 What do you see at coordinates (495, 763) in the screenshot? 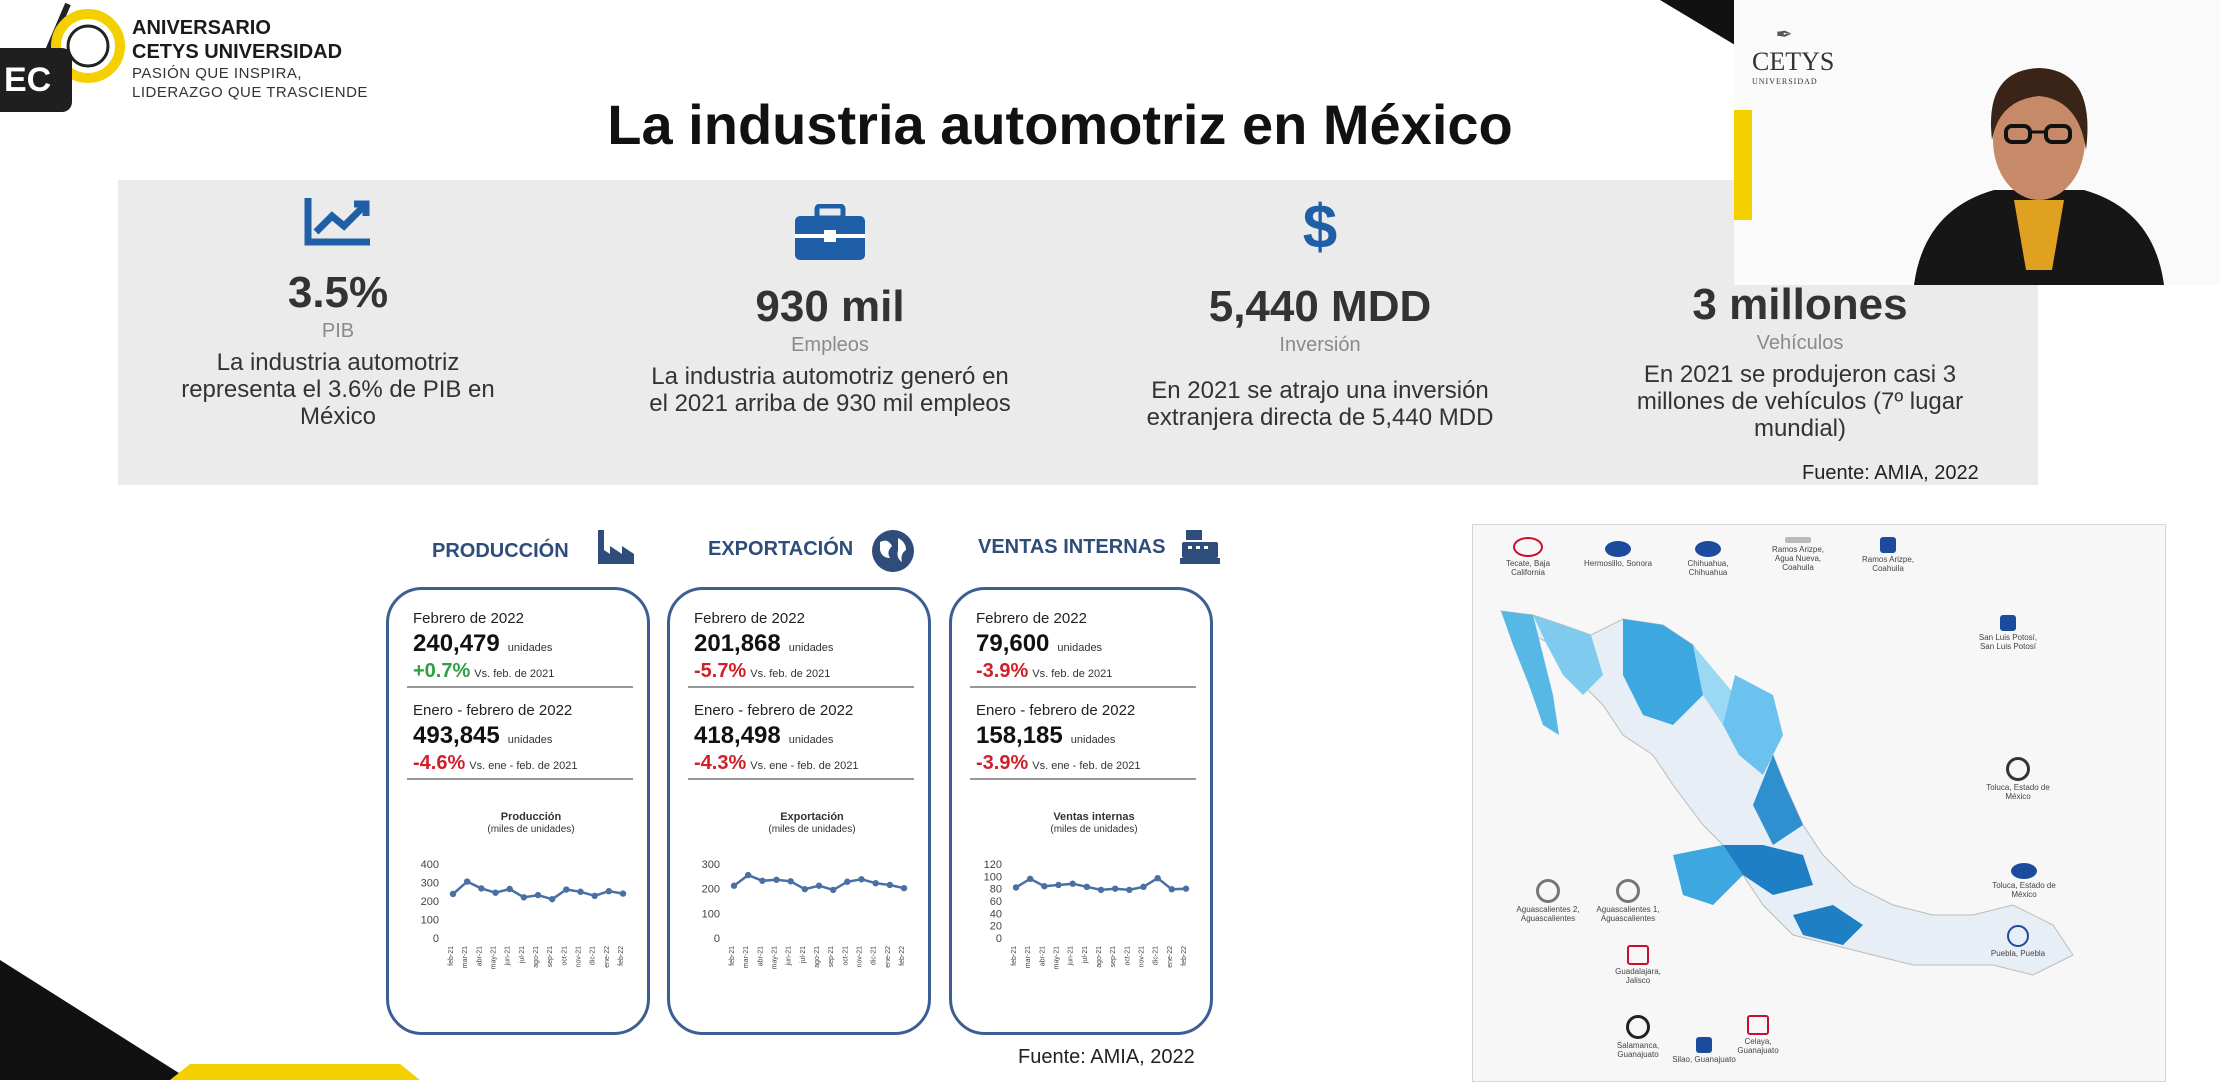
I see `jf-change: -4.6% Vs. ene - feb. de 2021` at bounding box center [495, 763].